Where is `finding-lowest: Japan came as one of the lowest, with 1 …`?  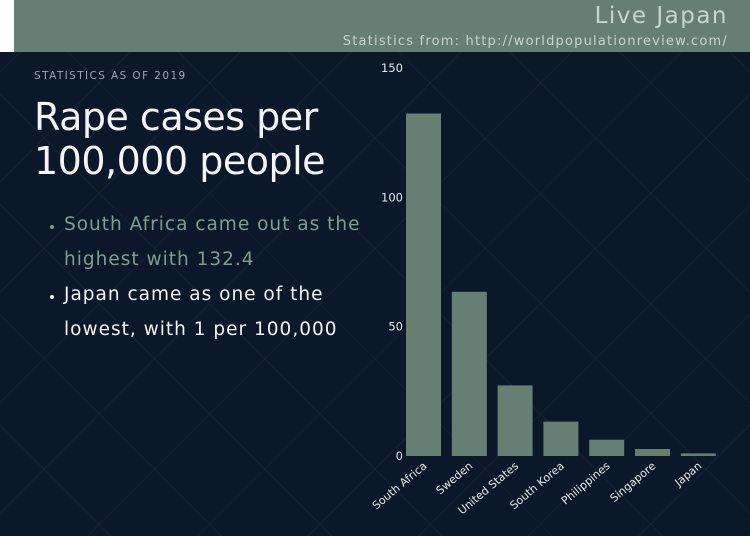 finding-lowest: Japan came as one of the lowest, with 1 … is located at coordinates (219, 312).